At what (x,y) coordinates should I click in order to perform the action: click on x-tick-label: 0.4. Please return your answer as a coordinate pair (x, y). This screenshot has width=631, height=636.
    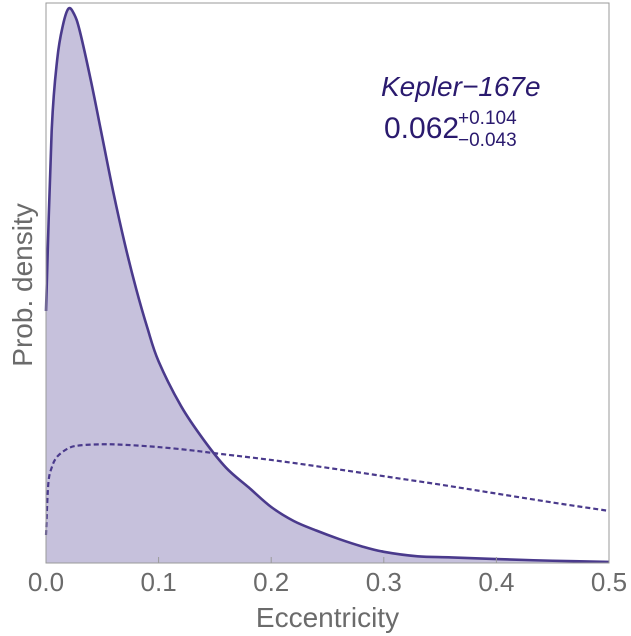
    Looking at the image, I should click on (496, 582).